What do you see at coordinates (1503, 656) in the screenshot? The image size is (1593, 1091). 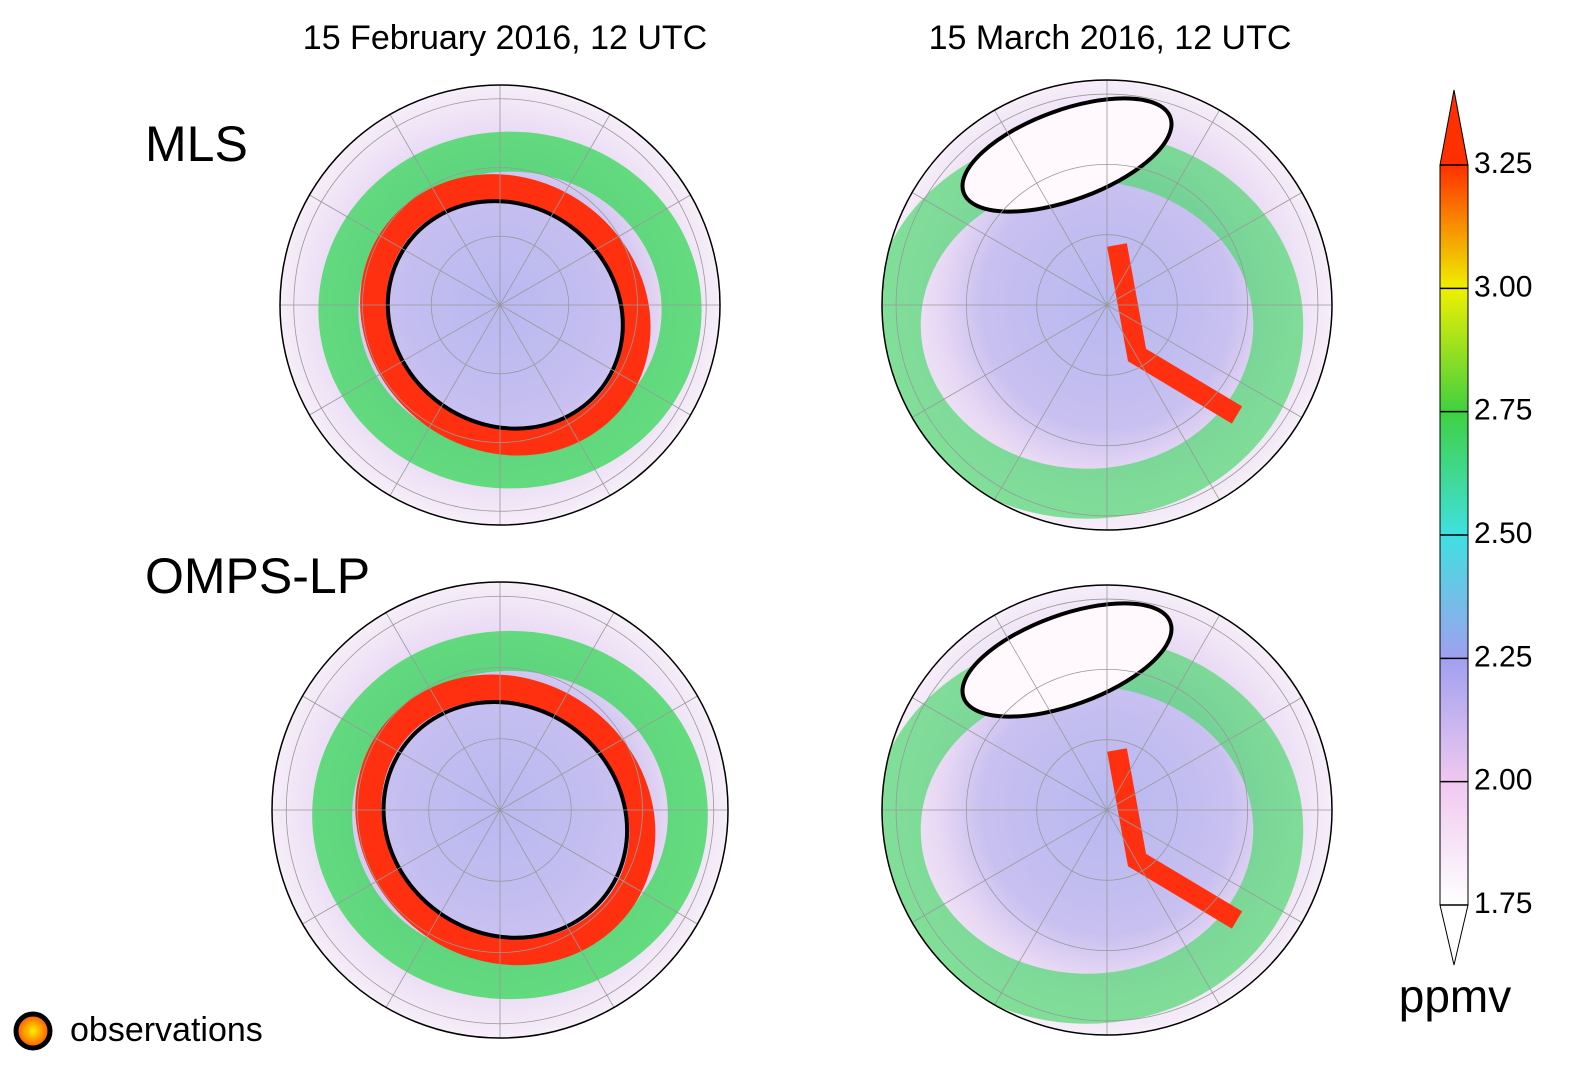 I see `colorbar-tick-label: 2.25` at bounding box center [1503, 656].